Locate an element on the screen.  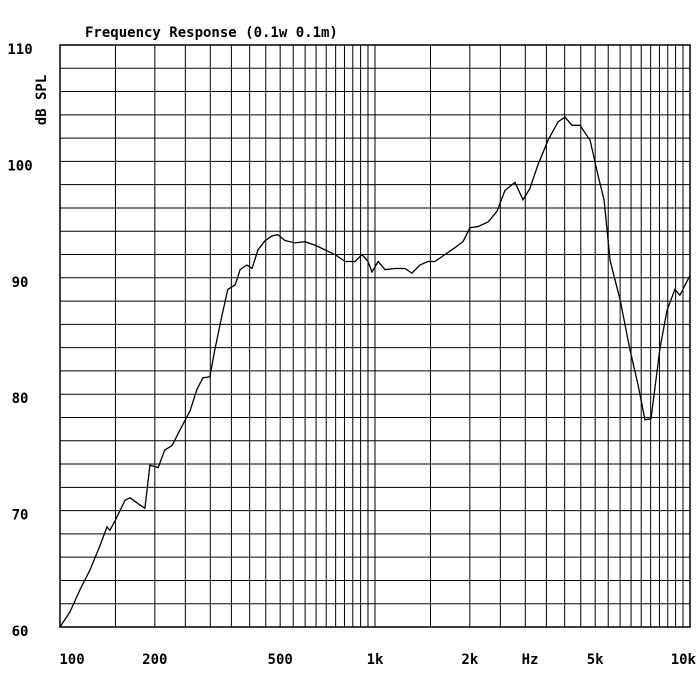
x-tick-label: 10k is located at coordinates (684, 660).